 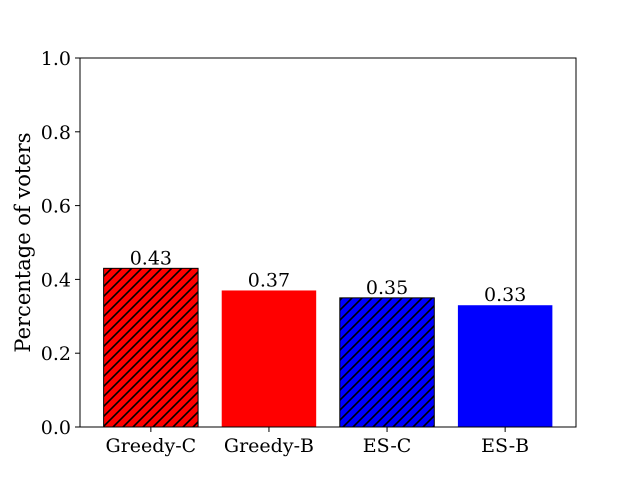 I want to click on x-tick-label: ES-C, so click(x=387, y=446).